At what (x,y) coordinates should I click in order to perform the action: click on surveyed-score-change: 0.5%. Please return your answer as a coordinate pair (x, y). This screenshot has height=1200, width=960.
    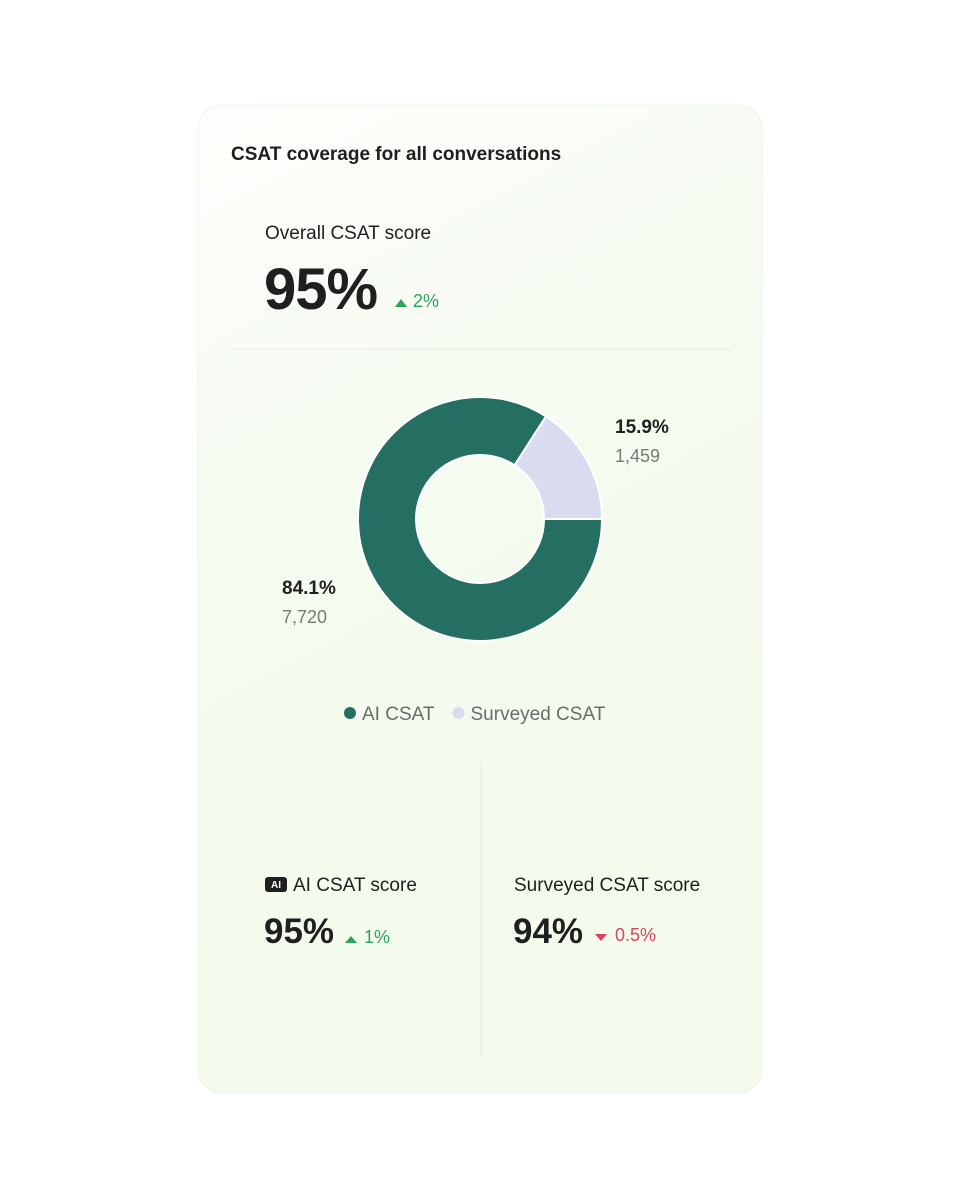
    Looking at the image, I should click on (635, 935).